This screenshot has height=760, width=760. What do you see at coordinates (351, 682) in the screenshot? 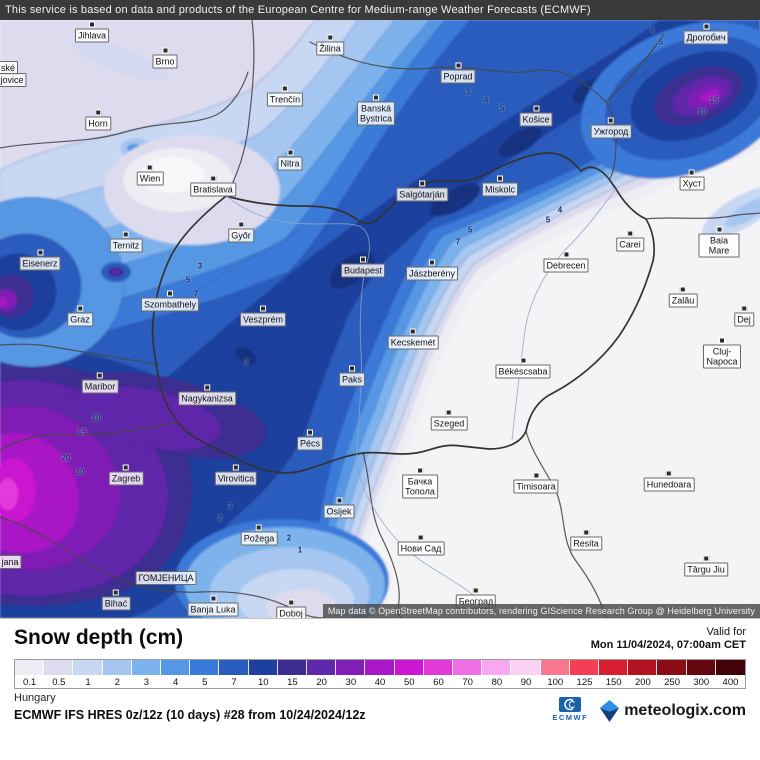
I see `scale-label: 30` at bounding box center [351, 682].